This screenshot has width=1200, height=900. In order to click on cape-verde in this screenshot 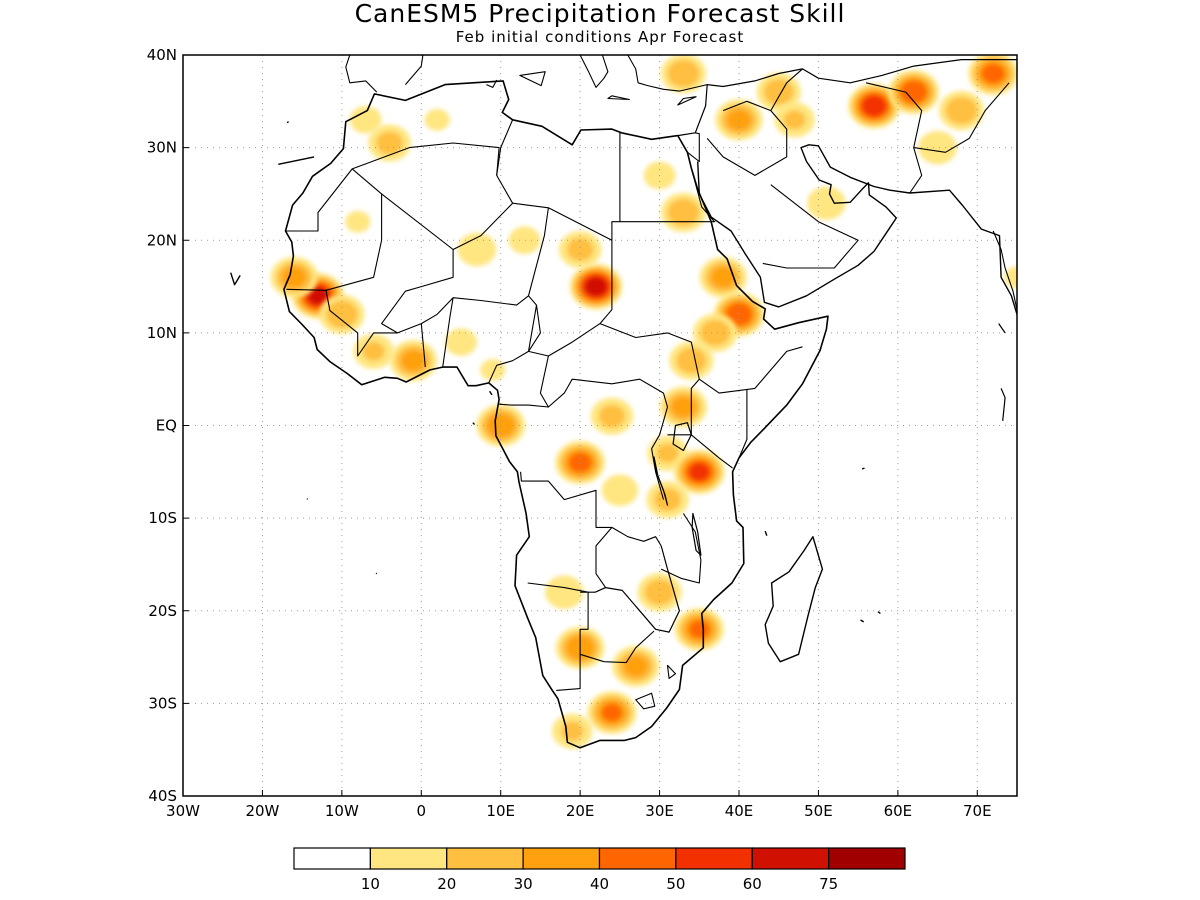, I will do `click(235, 279)`.